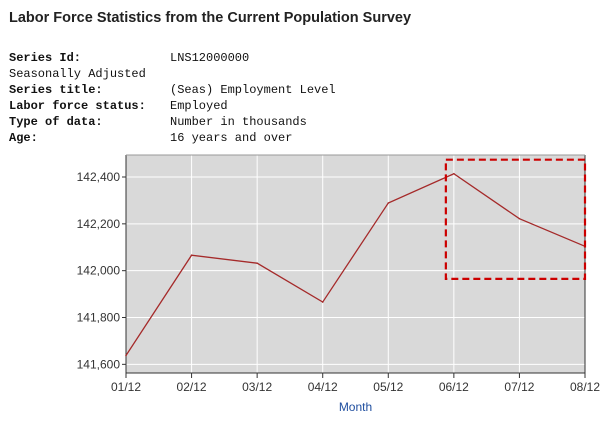 This screenshot has height=428, width=614. I want to click on y-tick-label: 142,200, so click(99, 224).